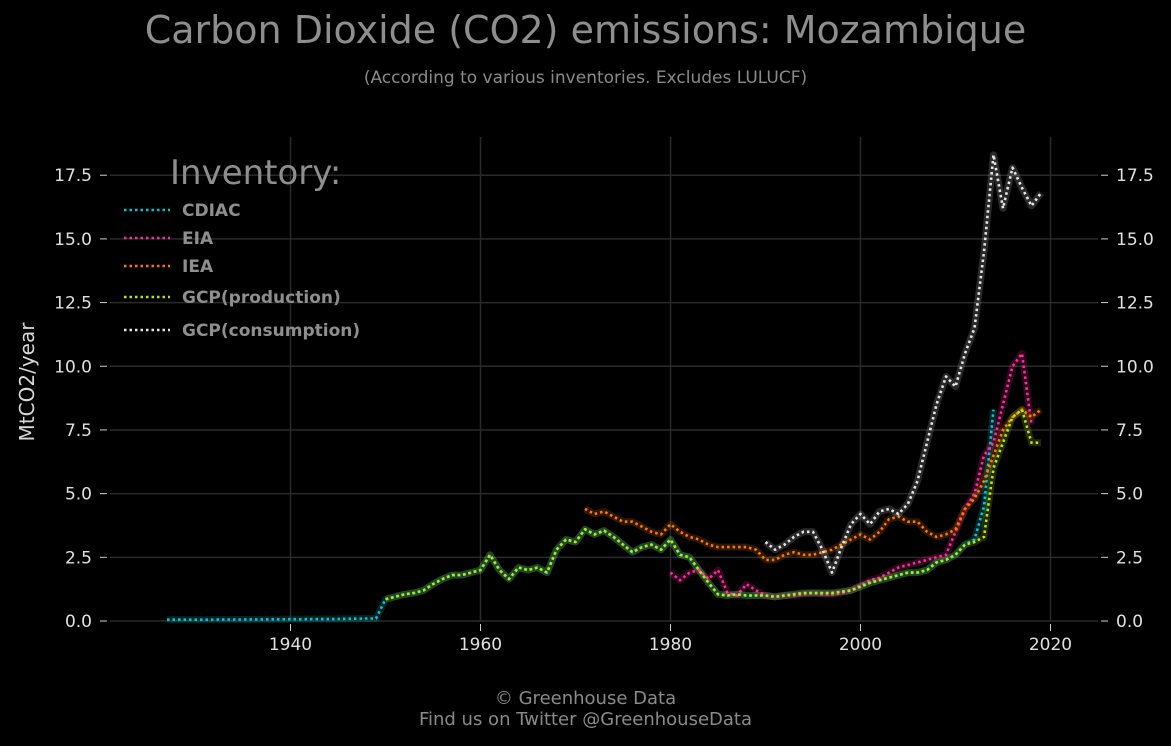 This screenshot has width=1171, height=746. I want to click on legend-label-gcp-production: GCP(production), so click(261, 298).